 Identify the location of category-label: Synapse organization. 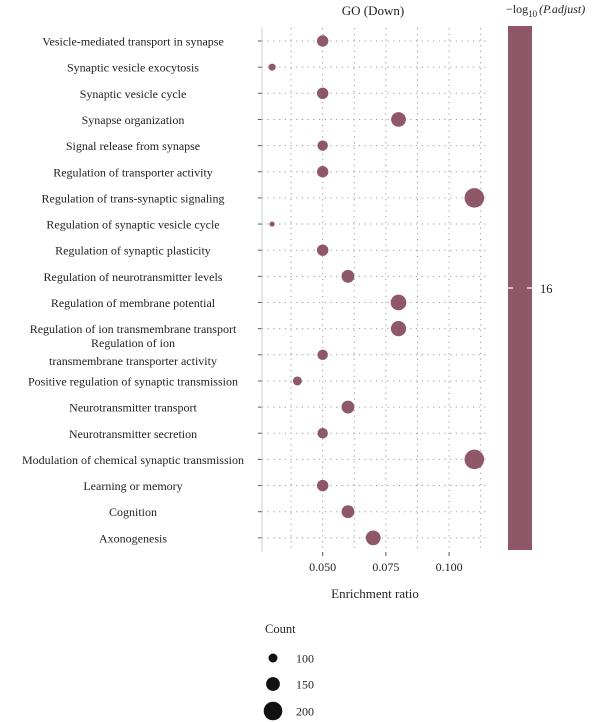
(133, 120).